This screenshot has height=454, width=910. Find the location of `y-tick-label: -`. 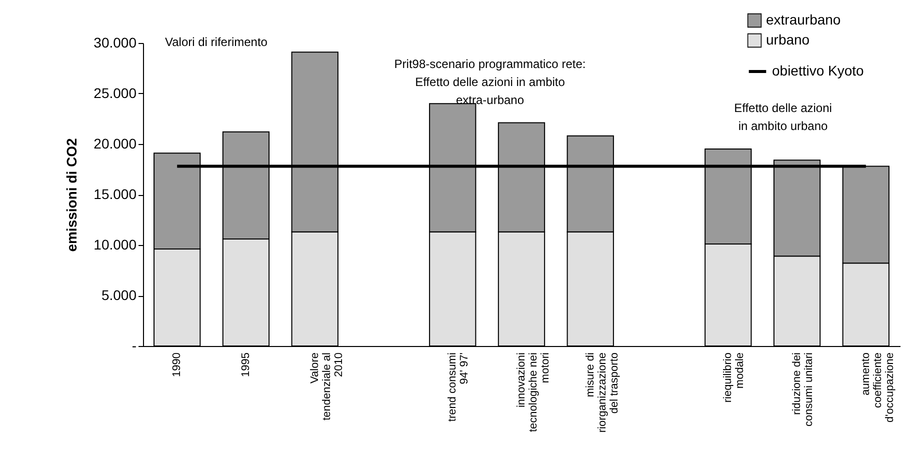

y-tick-label: - is located at coordinates (134, 346).